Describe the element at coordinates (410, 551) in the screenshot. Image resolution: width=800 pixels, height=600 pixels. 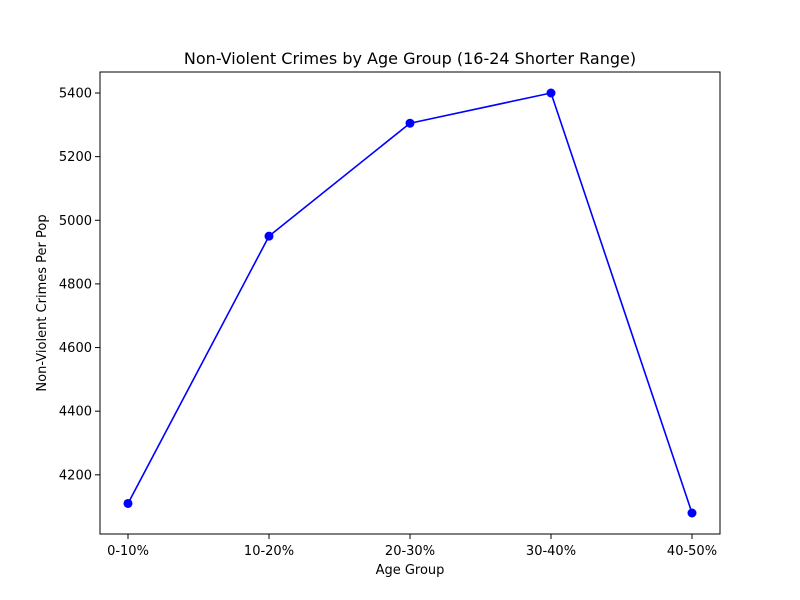
I see `x-tick-label: 20-30%` at that location.